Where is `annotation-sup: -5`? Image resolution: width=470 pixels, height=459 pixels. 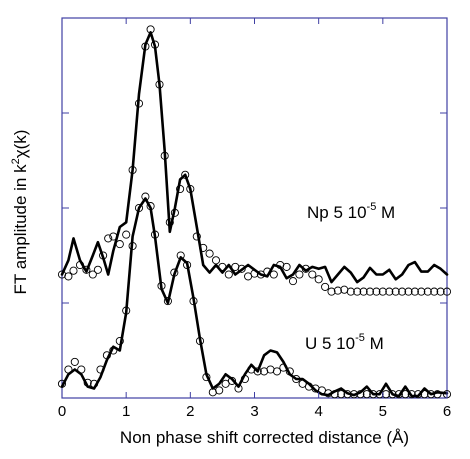
annotation-sup: -5 is located at coordinates (372, 207).